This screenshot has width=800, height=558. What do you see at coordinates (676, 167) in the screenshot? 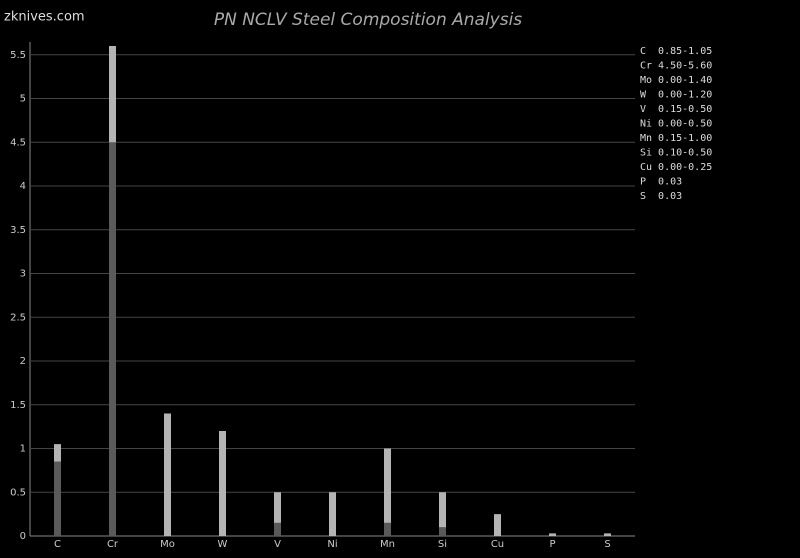
I see `legend-entry: Cu 0.00-0.25` at bounding box center [676, 167].